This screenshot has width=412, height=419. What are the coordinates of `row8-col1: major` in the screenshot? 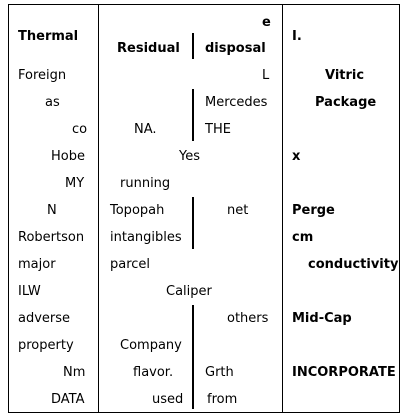 It's located at (37, 264).